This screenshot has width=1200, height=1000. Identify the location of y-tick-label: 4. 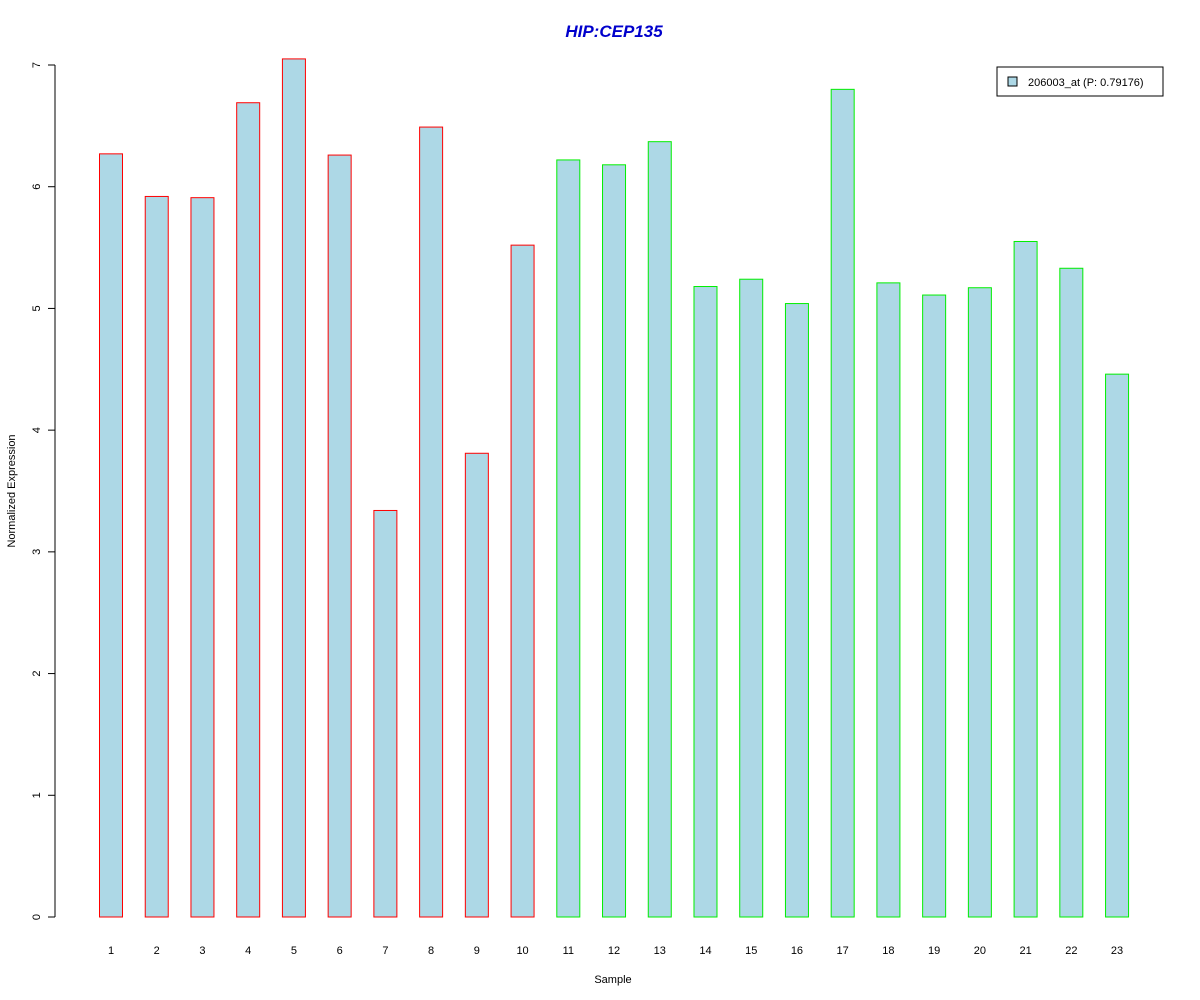
(37, 430).